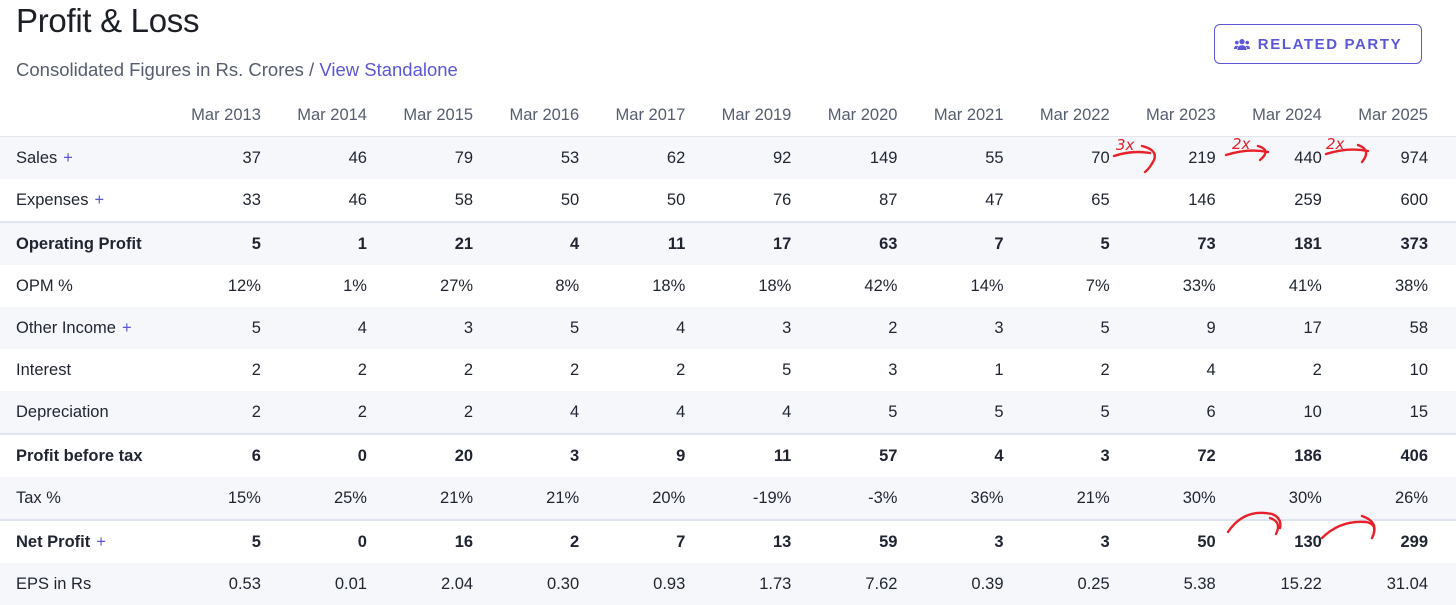  What do you see at coordinates (1190, 115) in the screenshot?
I see `year-column-header: Mar 2023` at bounding box center [1190, 115].